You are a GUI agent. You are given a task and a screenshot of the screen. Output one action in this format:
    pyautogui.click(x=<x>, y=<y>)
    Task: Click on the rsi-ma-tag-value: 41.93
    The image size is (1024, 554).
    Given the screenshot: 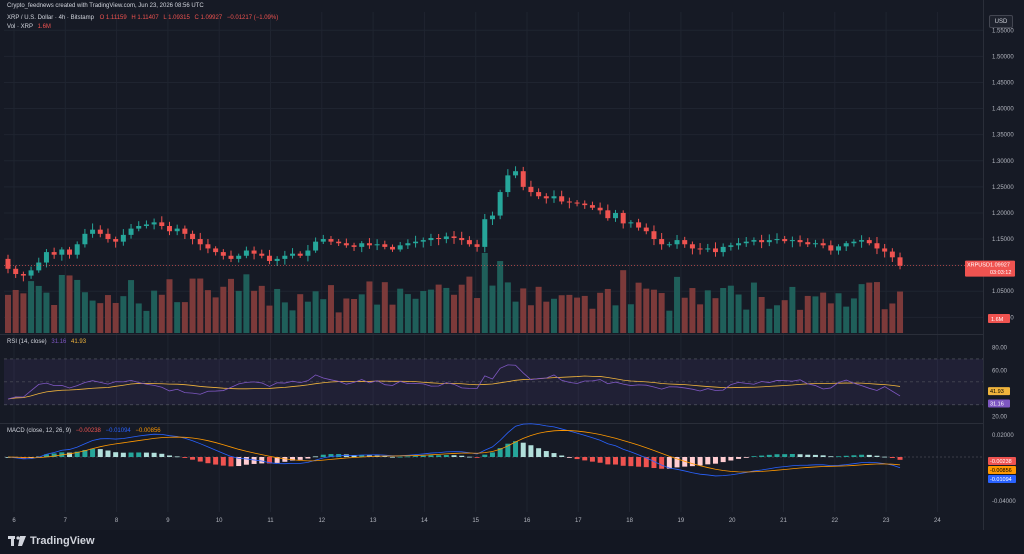 What is the action you would take?
    pyautogui.click(x=997, y=392)
    